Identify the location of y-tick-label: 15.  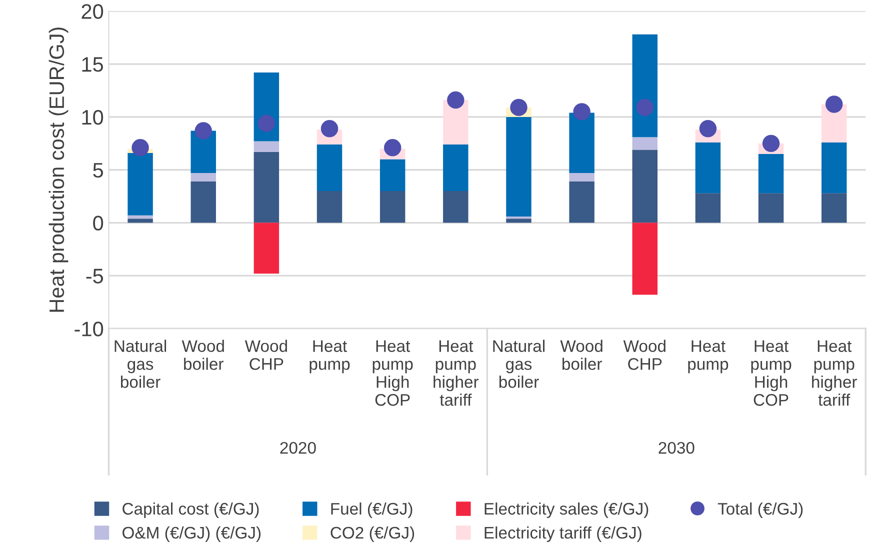
(93, 64).